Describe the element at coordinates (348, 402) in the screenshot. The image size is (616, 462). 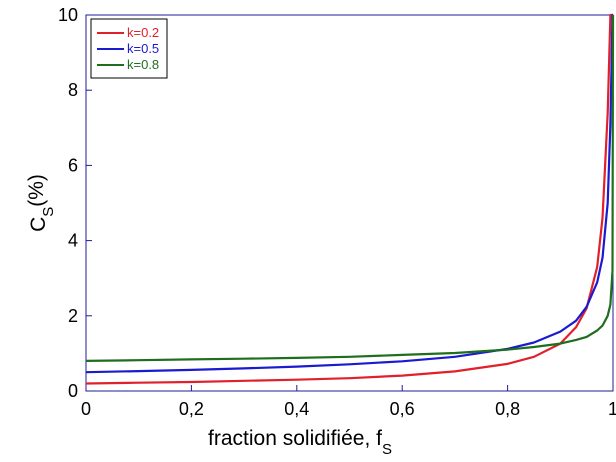
I see `x-axis: 0 0,2 0,4 0,6 0,8 1` at that location.